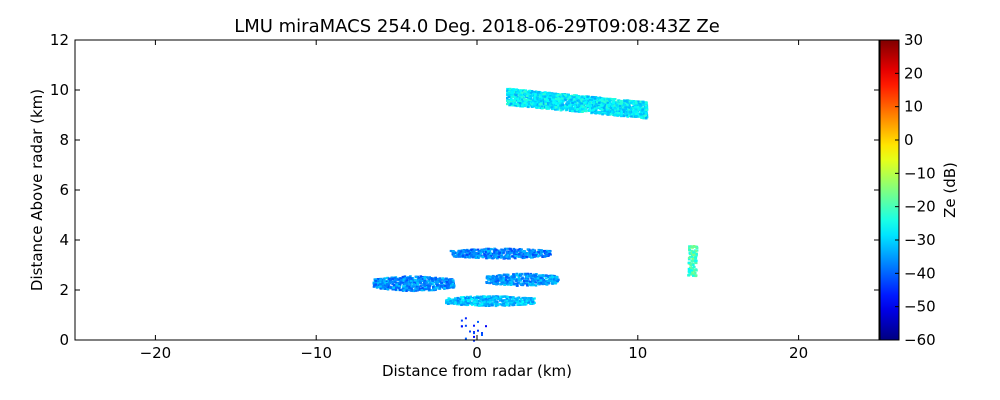 This screenshot has height=400, width=1000. Describe the element at coordinates (920, 340) in the screenshot. I see `colorbar-tick-label: −60` at that location.